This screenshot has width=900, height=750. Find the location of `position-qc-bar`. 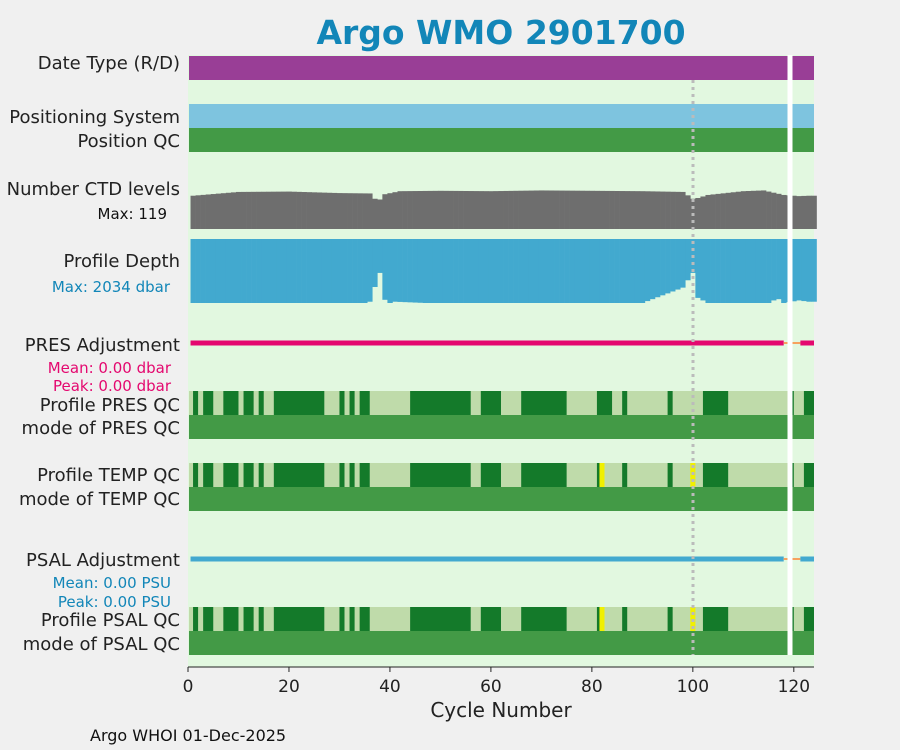

position-qc-bar is located at coordinates (502, 140).